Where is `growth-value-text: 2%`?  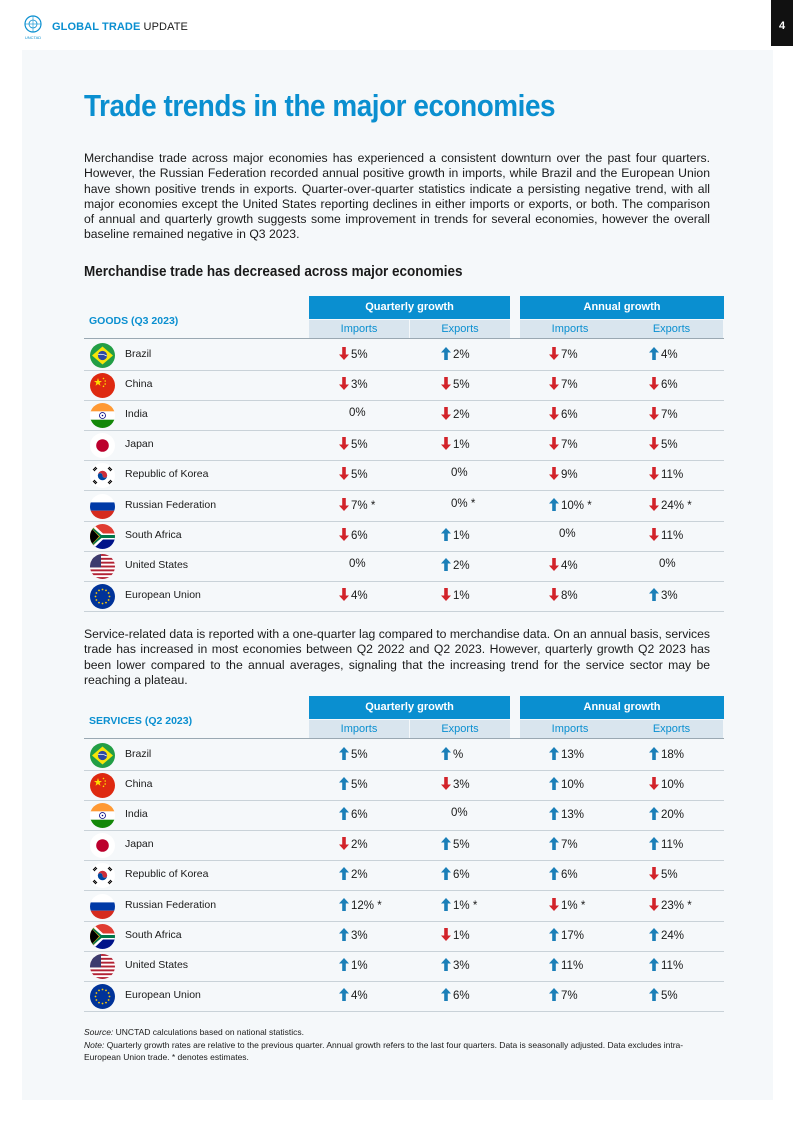
growth-value-text: 2% is located at coordinates (461, 415).